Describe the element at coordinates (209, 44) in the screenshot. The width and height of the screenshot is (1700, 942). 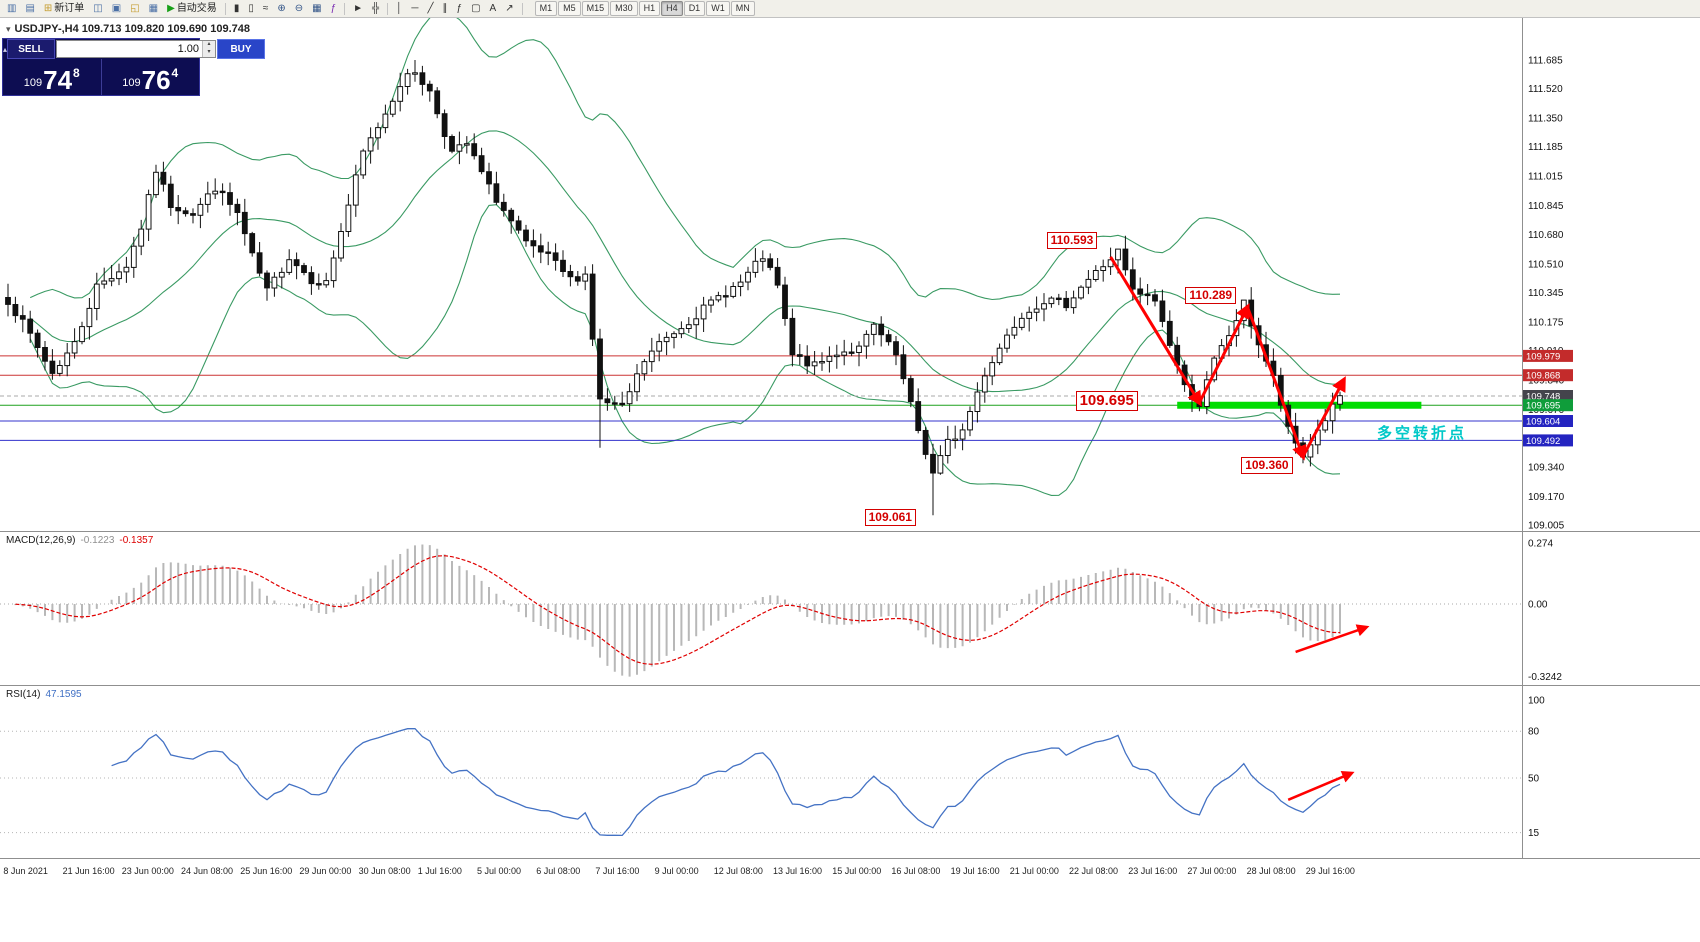
I see `lot-increase-button: ▴` at that location.